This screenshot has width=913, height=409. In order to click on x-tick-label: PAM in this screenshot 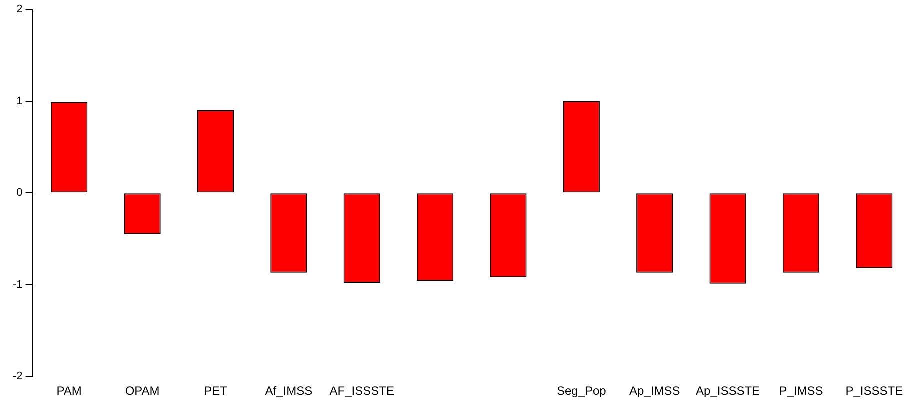, I will do `click(69, 391)`.